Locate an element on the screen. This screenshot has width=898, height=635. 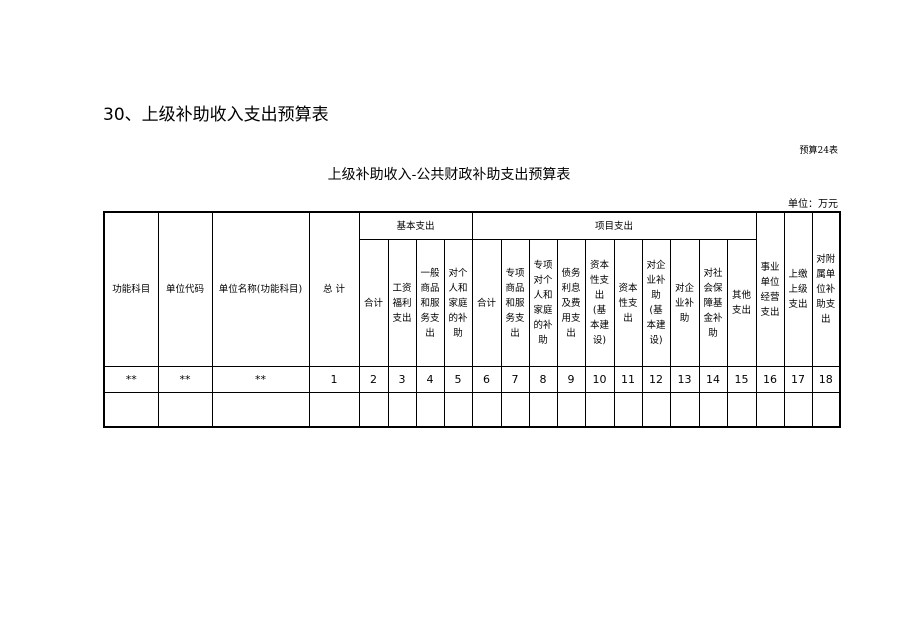
header-total: 总 计 is located at coordinates (334, 289).